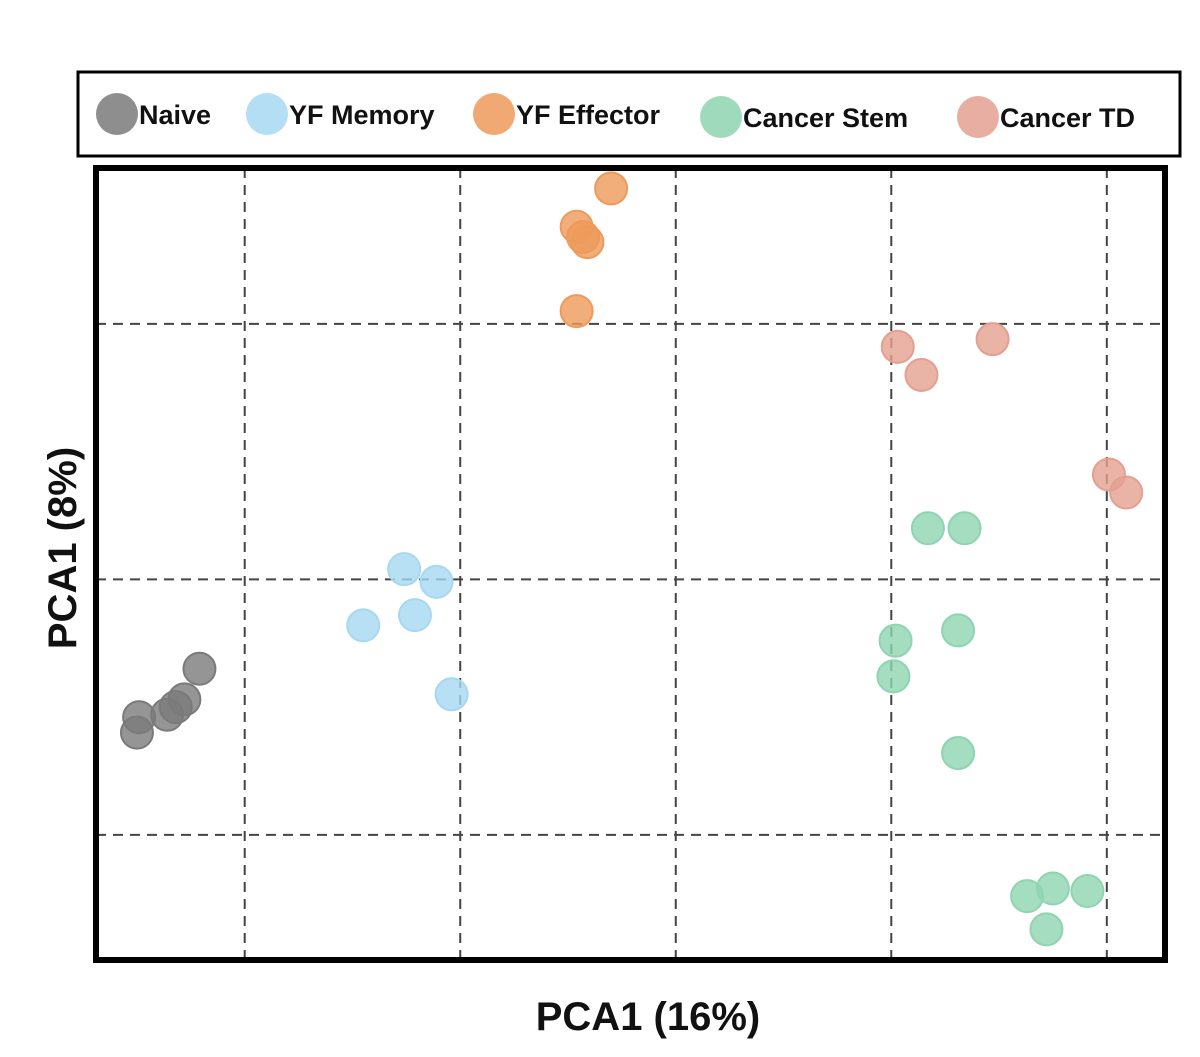 This screenshot has height=1057, width=1200. Describe the element at coordinates (648, 1017) in the screenshot. I see `x-axis-label: PCA1 (16%)` at that location.